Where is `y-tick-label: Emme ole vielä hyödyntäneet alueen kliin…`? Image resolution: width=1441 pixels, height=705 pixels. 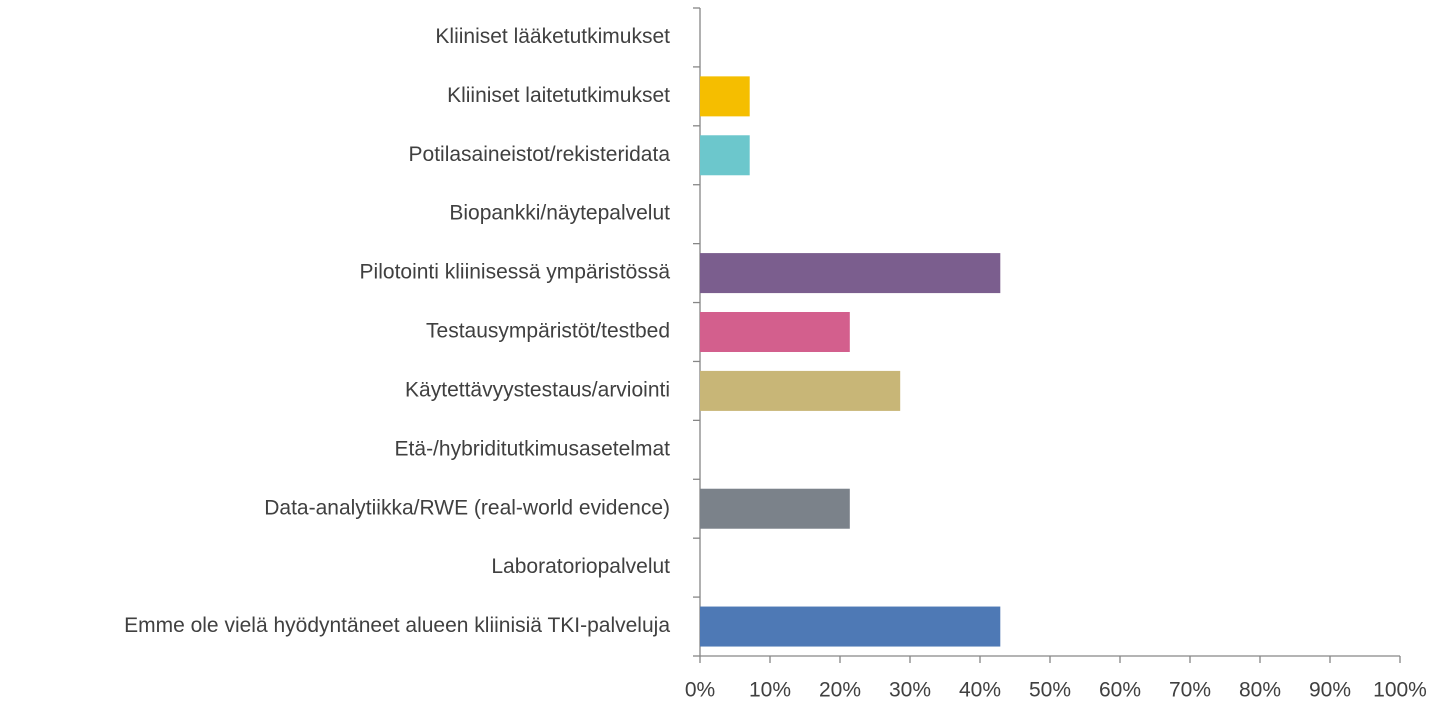 y-tick-label: Emme ole vielä hyödyntäneet alueen kliin… is located at coordinates (397, 625).